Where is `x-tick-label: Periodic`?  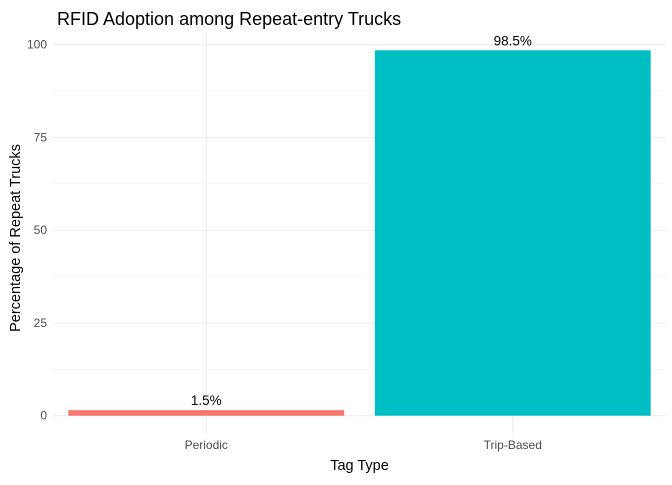
x-tick-label: Periodic is located at coordinates (206, 445).